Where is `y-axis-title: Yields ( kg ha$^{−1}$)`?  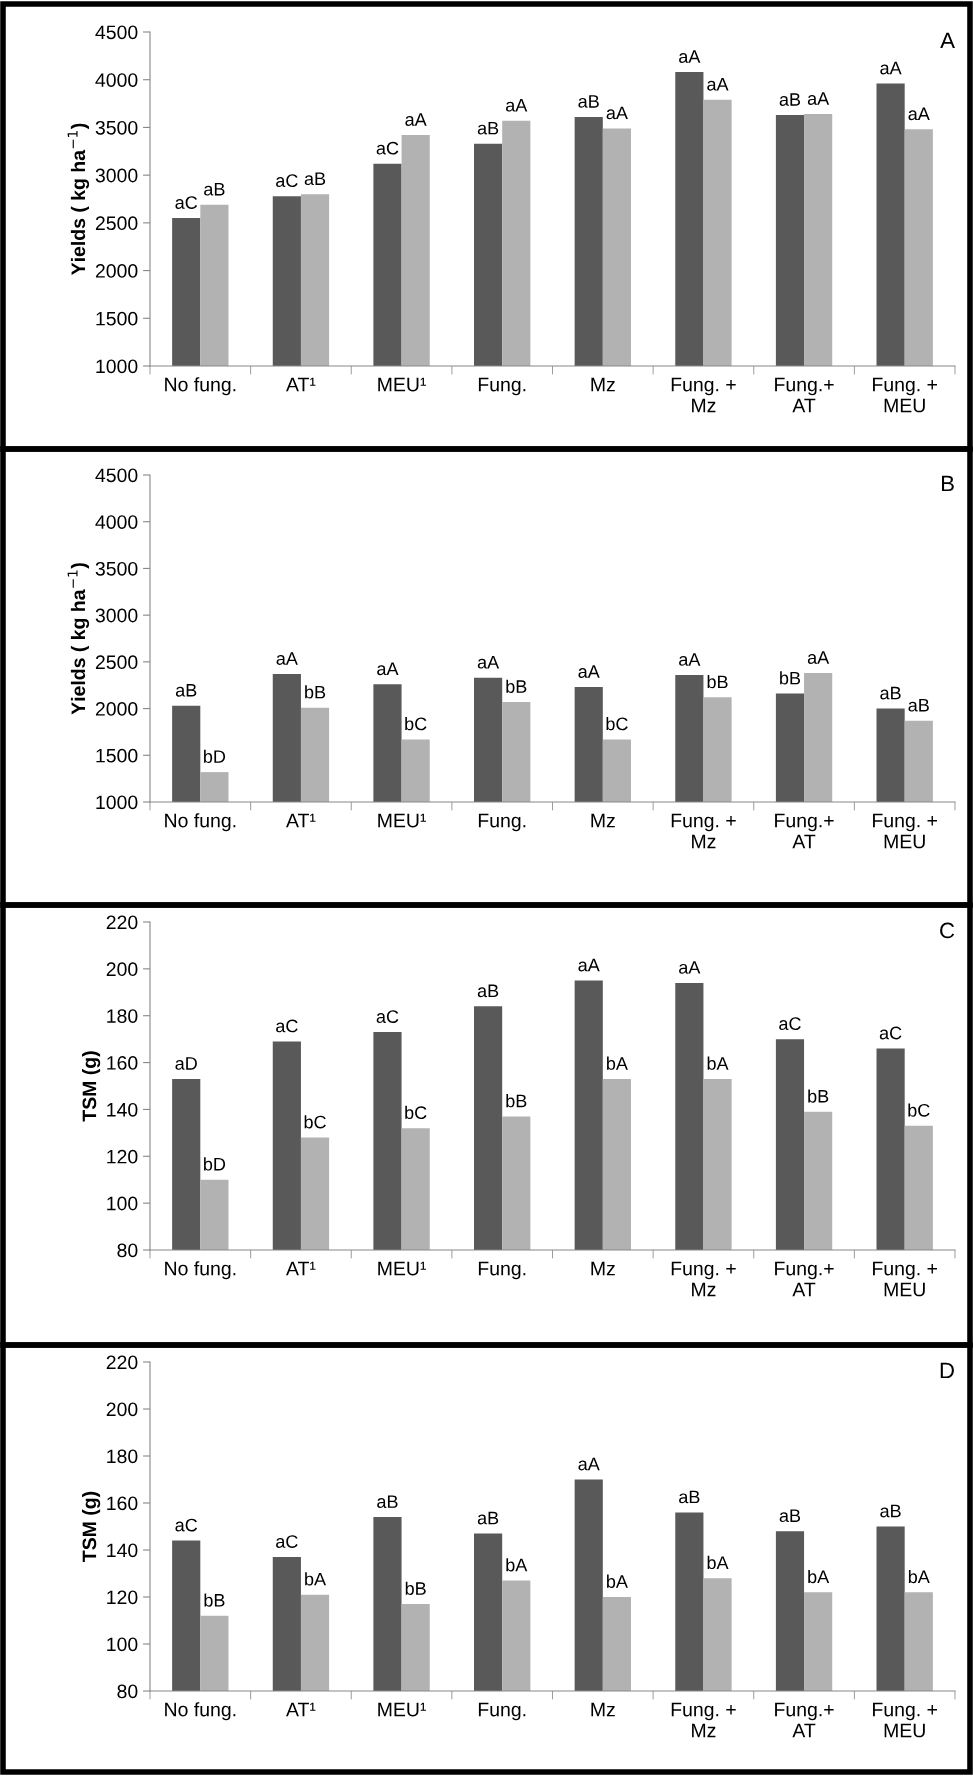
y-axis-title: Yields ( kg ha$^{−1}$) is located at coordinates (78, 639).